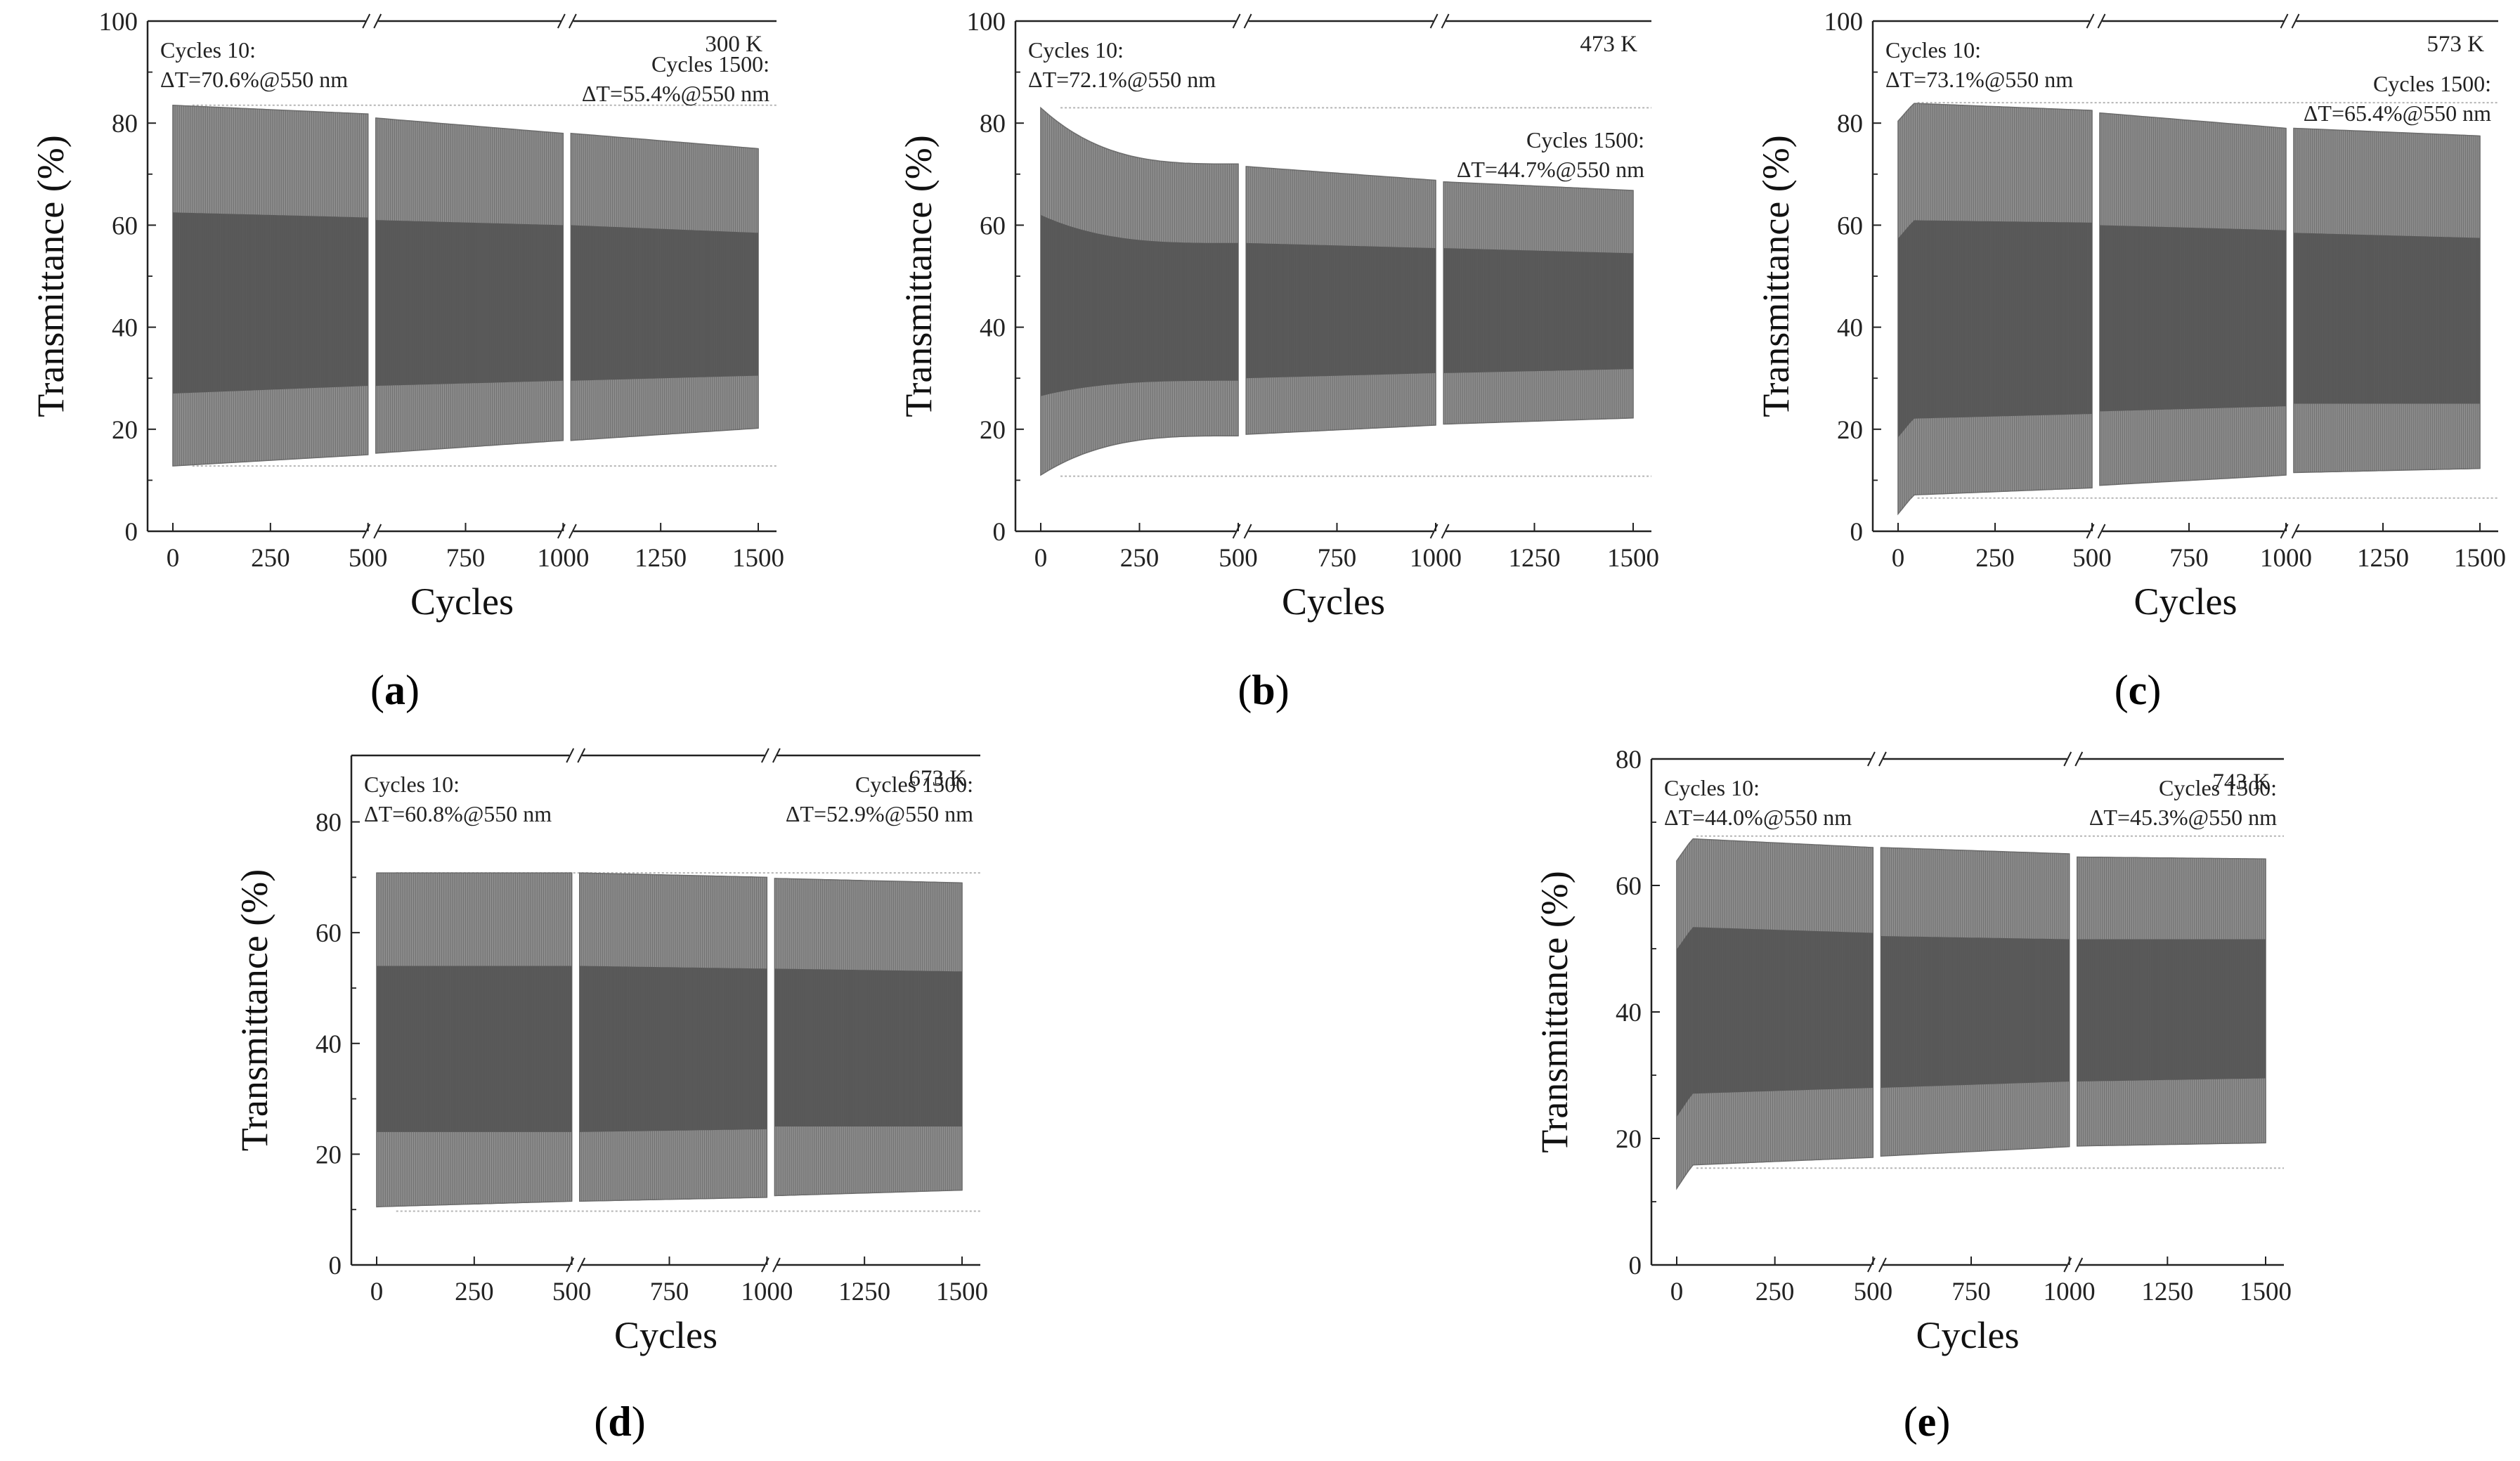 This screenshot has height=1461, width=2520. What do you see at coordinates (1979, 79) in the screenshot?
I see `annotation-start-value: ΔT=73.1%@550 nm` at bounding box center [1979, 79].